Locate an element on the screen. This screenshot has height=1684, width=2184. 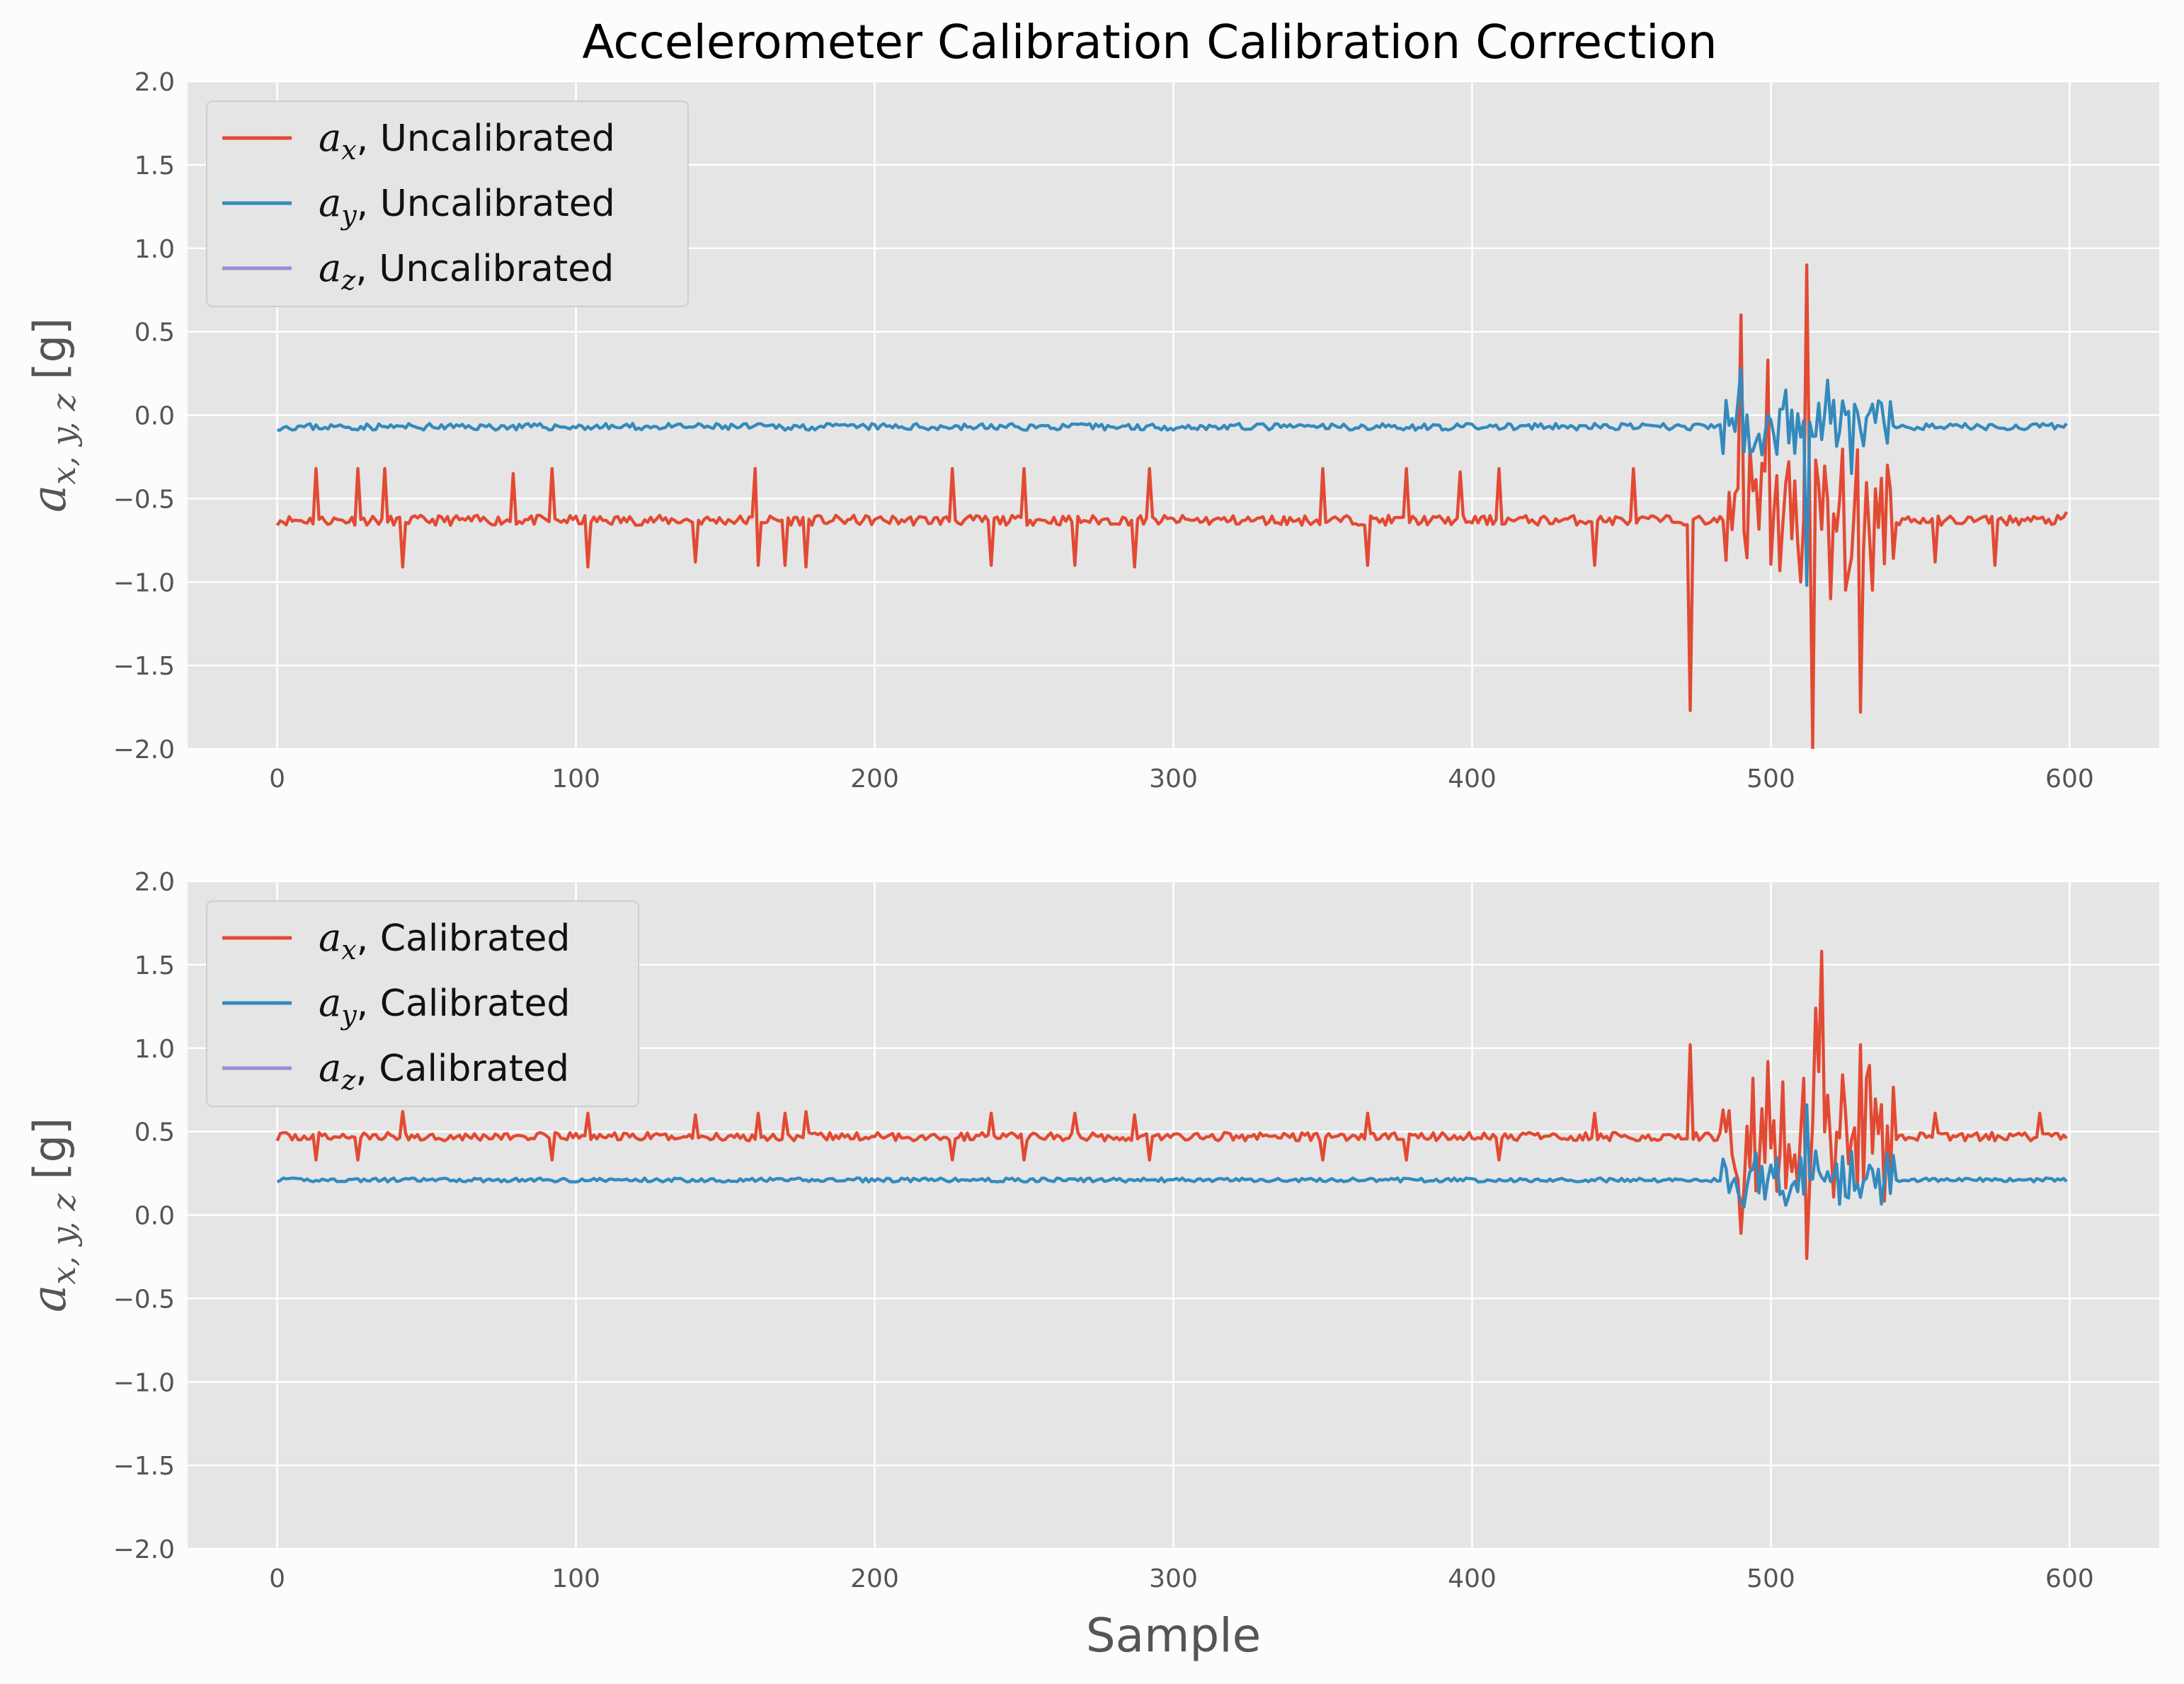
x-axis-label: Sample is located at coordinates (1173, 1635).